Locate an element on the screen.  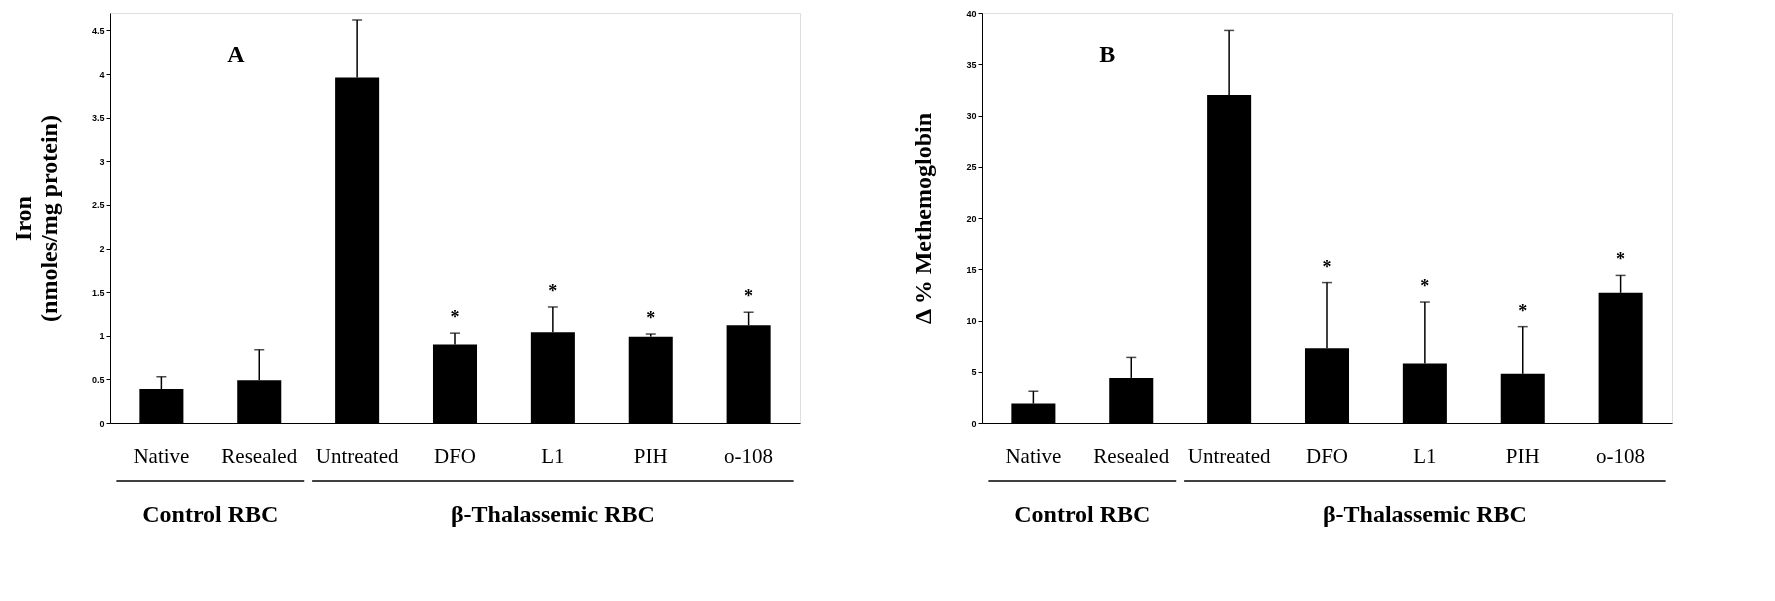
y-tick-label: 10 is located at coordinates (971, 321).